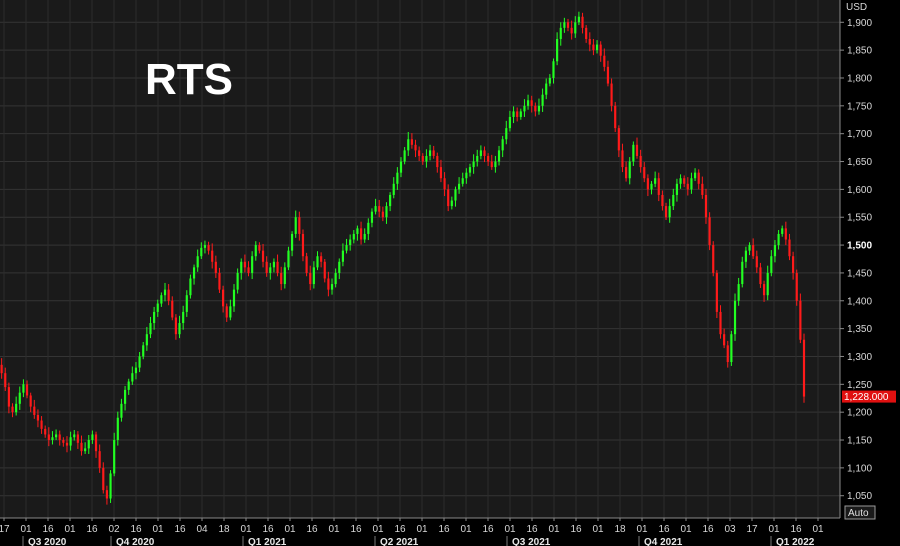 The height and width of the screenshot is (546, 900). I want to click on auto-scale-button-frame, so click(860, 512).